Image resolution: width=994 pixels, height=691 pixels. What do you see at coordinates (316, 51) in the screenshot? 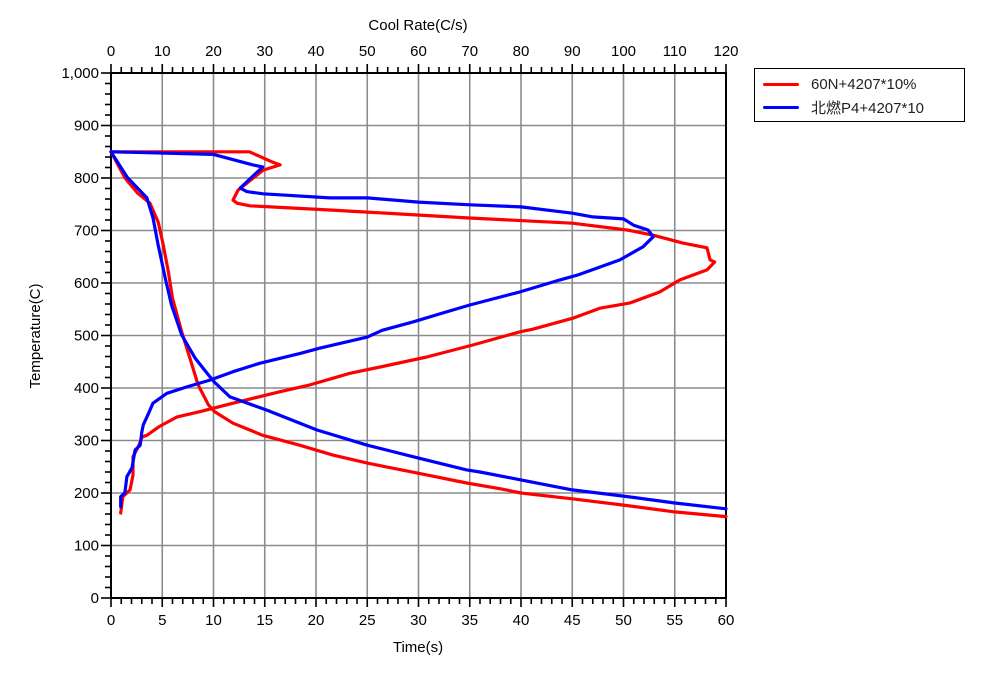
I see `x2-tick-label: 40` at bounding box center [316, 51].